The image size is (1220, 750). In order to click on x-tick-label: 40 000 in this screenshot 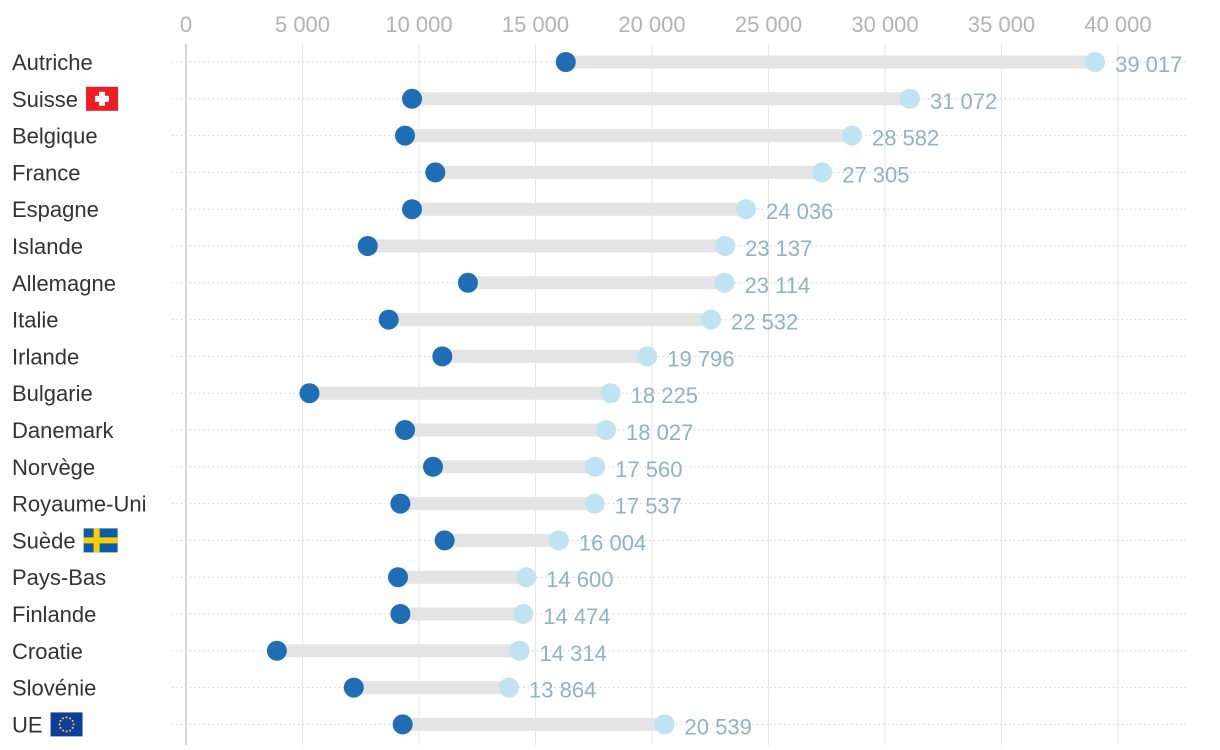, I will do `click(1117, 24)`.